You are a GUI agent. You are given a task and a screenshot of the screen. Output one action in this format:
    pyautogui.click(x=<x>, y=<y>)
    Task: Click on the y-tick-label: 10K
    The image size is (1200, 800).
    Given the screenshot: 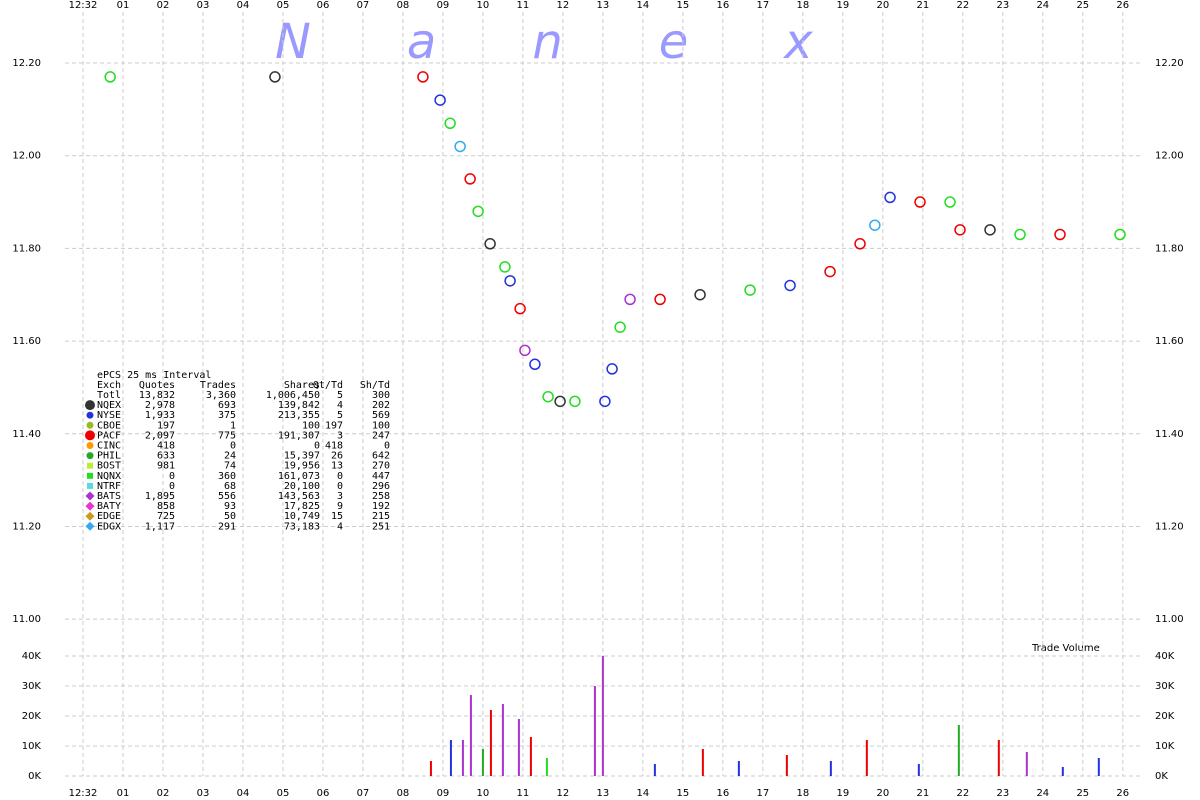 What is the action you would take?
    pyautogui.click(x=32, y=746)
    